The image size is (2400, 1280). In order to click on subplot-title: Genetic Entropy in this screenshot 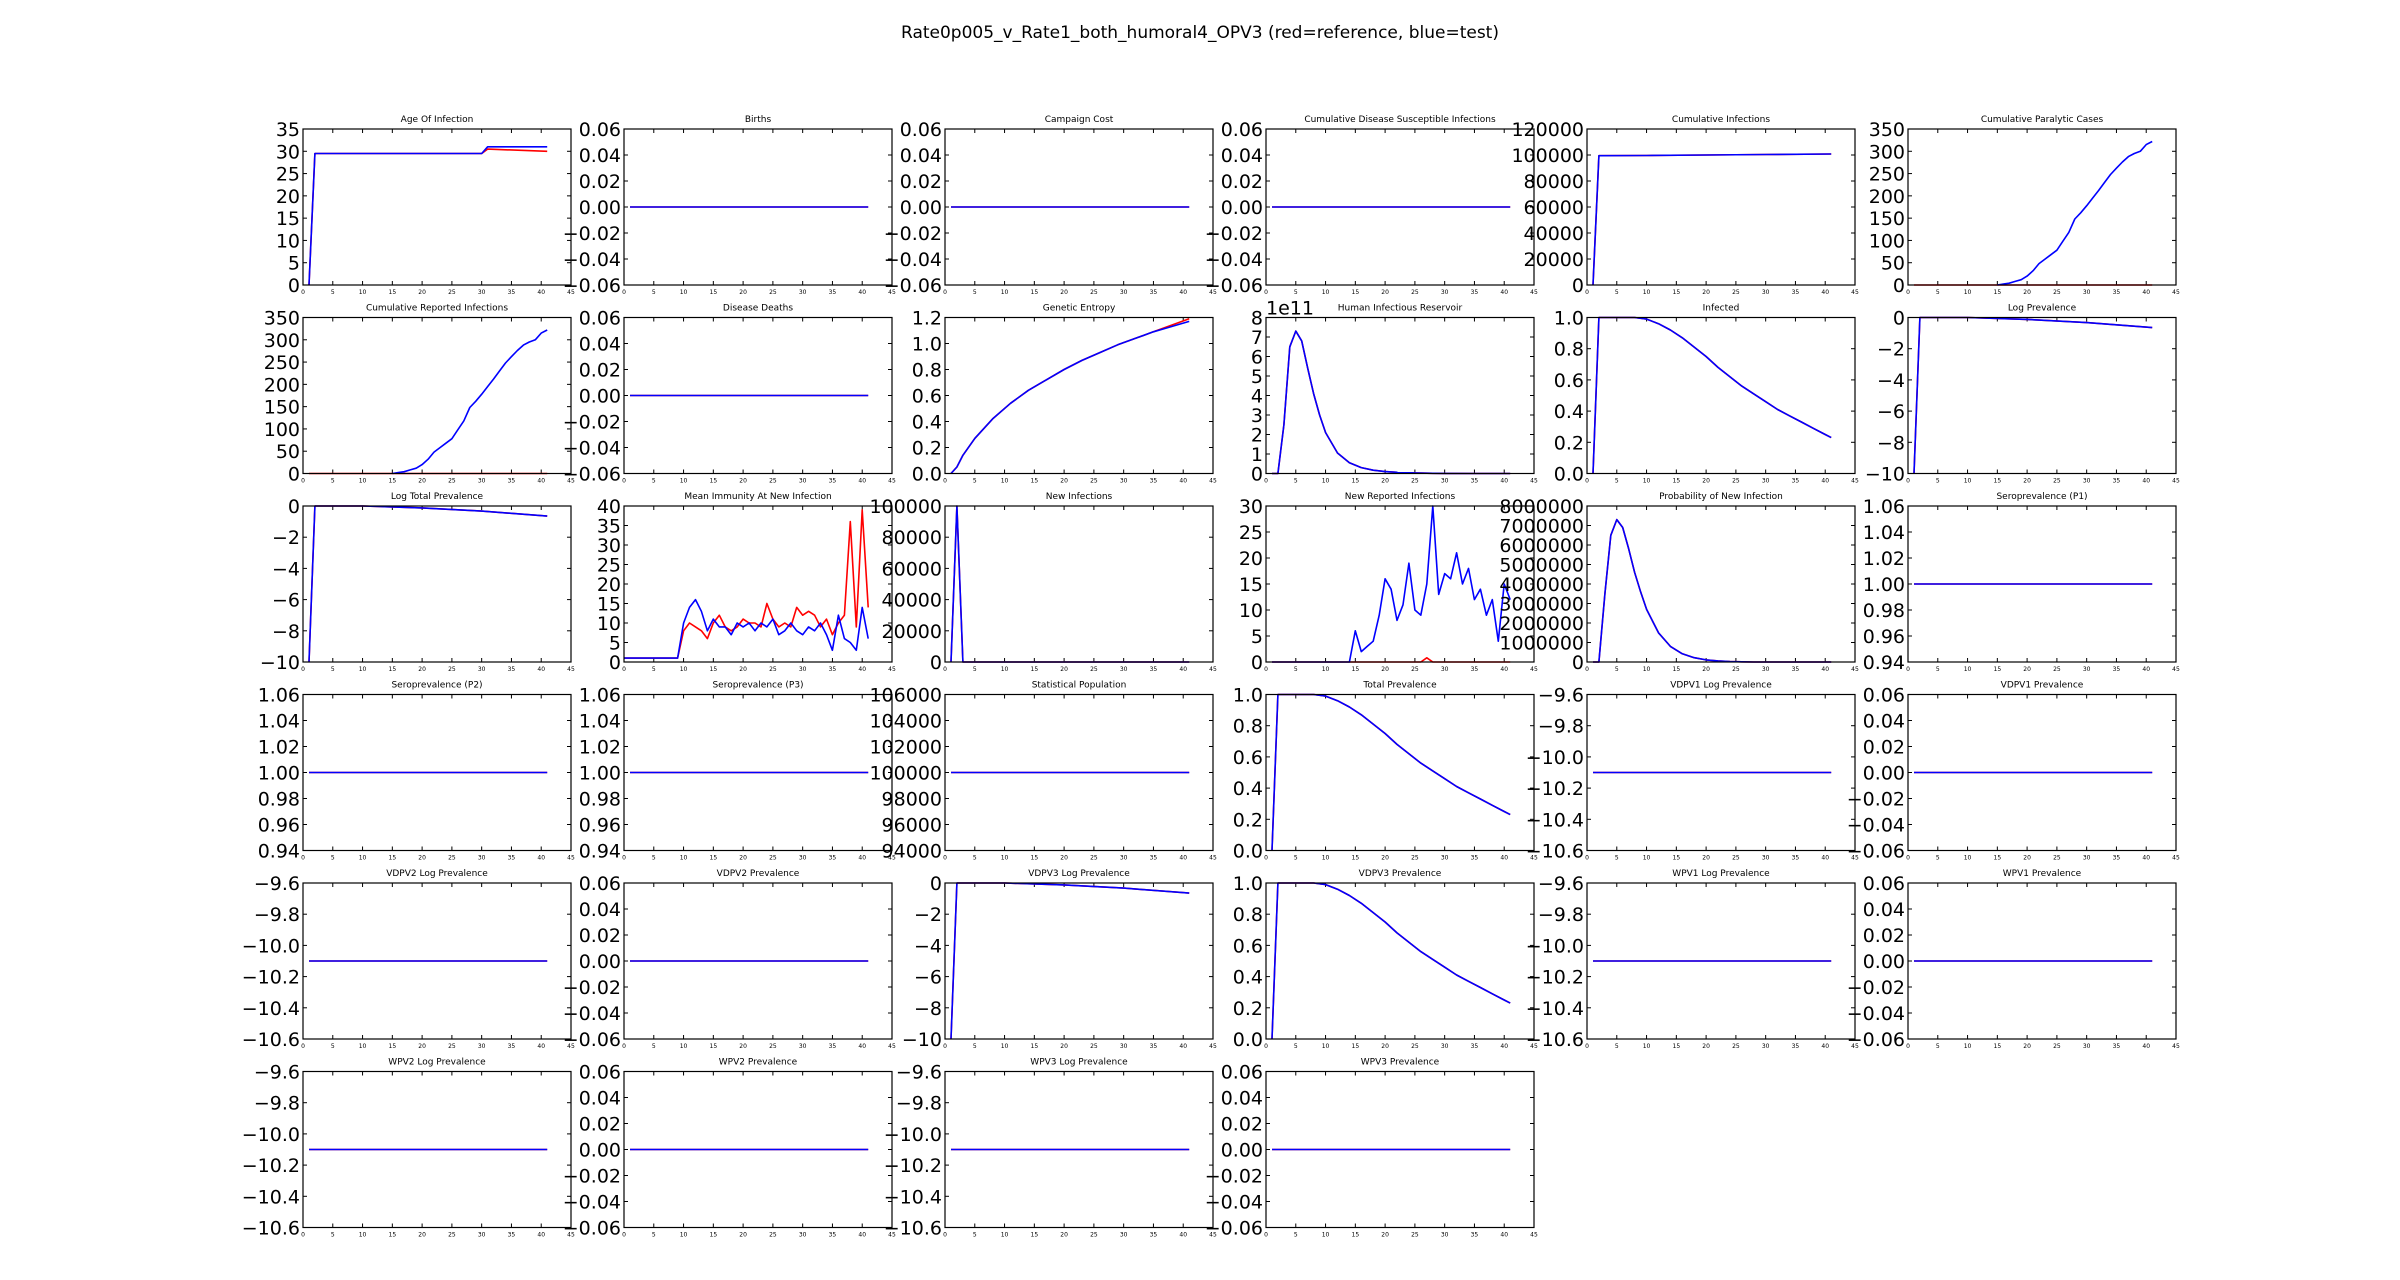, I will do `click(1079, 309)`.